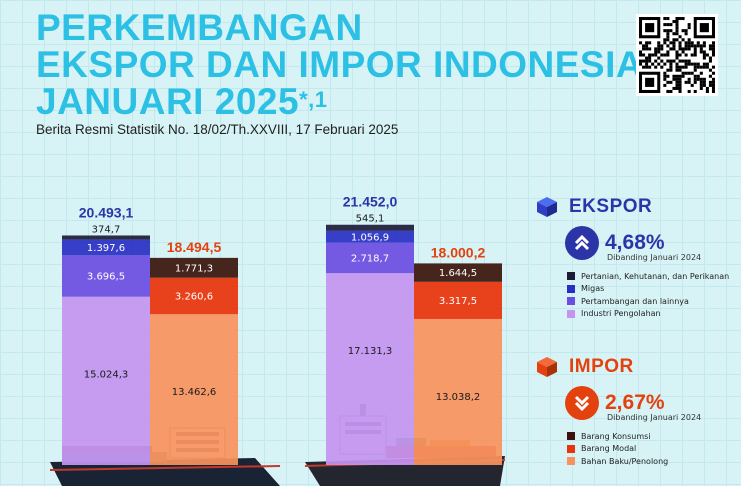 The width and height of the screenshot is (741, 486). What do you see at coordinates (654, 257) in the screenshot?
I see `ekspor-change-note: Dibanding Januari 2024` at bounding box center [654, 257].